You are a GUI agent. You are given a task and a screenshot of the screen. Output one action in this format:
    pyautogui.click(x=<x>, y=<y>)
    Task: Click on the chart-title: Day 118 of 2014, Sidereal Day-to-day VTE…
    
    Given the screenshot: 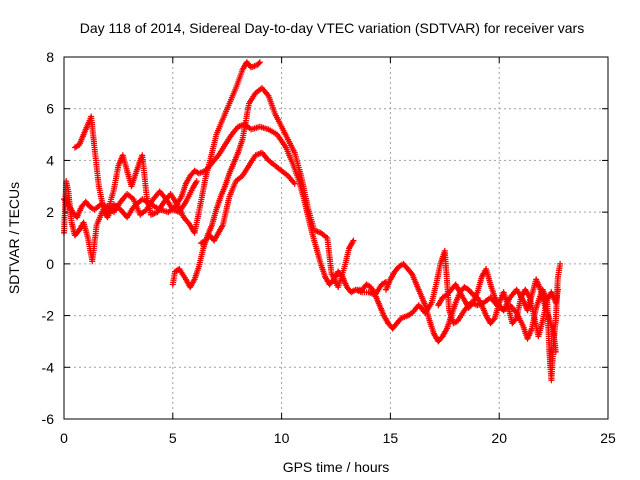 What is the action you would take?
    pyautogui.click(x=332, y=28)
    